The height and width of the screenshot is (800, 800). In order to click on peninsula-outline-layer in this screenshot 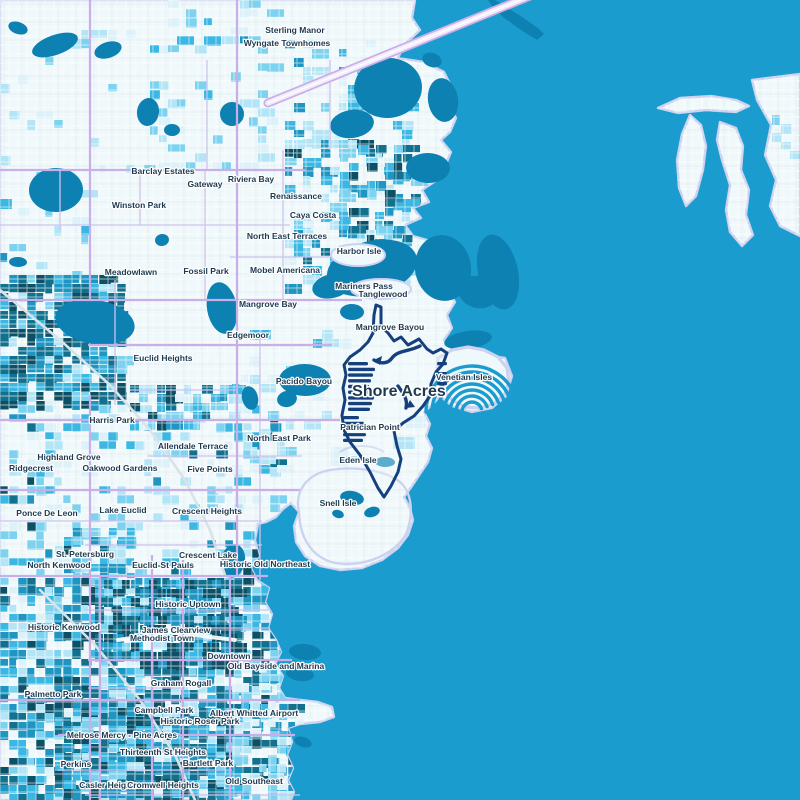, I will do `click(354, 505)`.